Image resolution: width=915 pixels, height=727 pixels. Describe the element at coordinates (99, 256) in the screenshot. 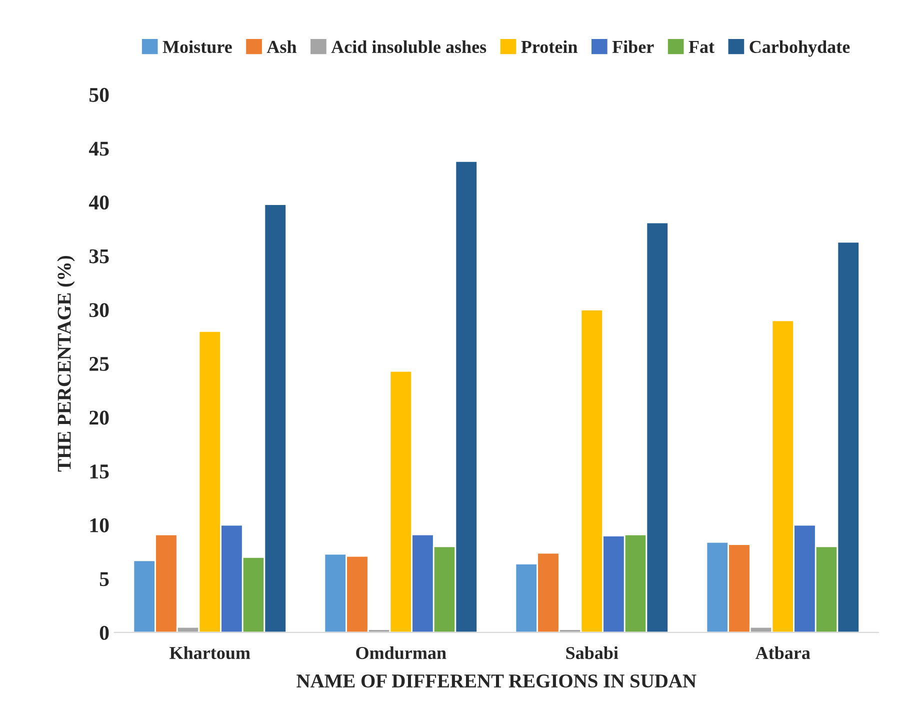

I see `y-tick-label: 35` at that location.